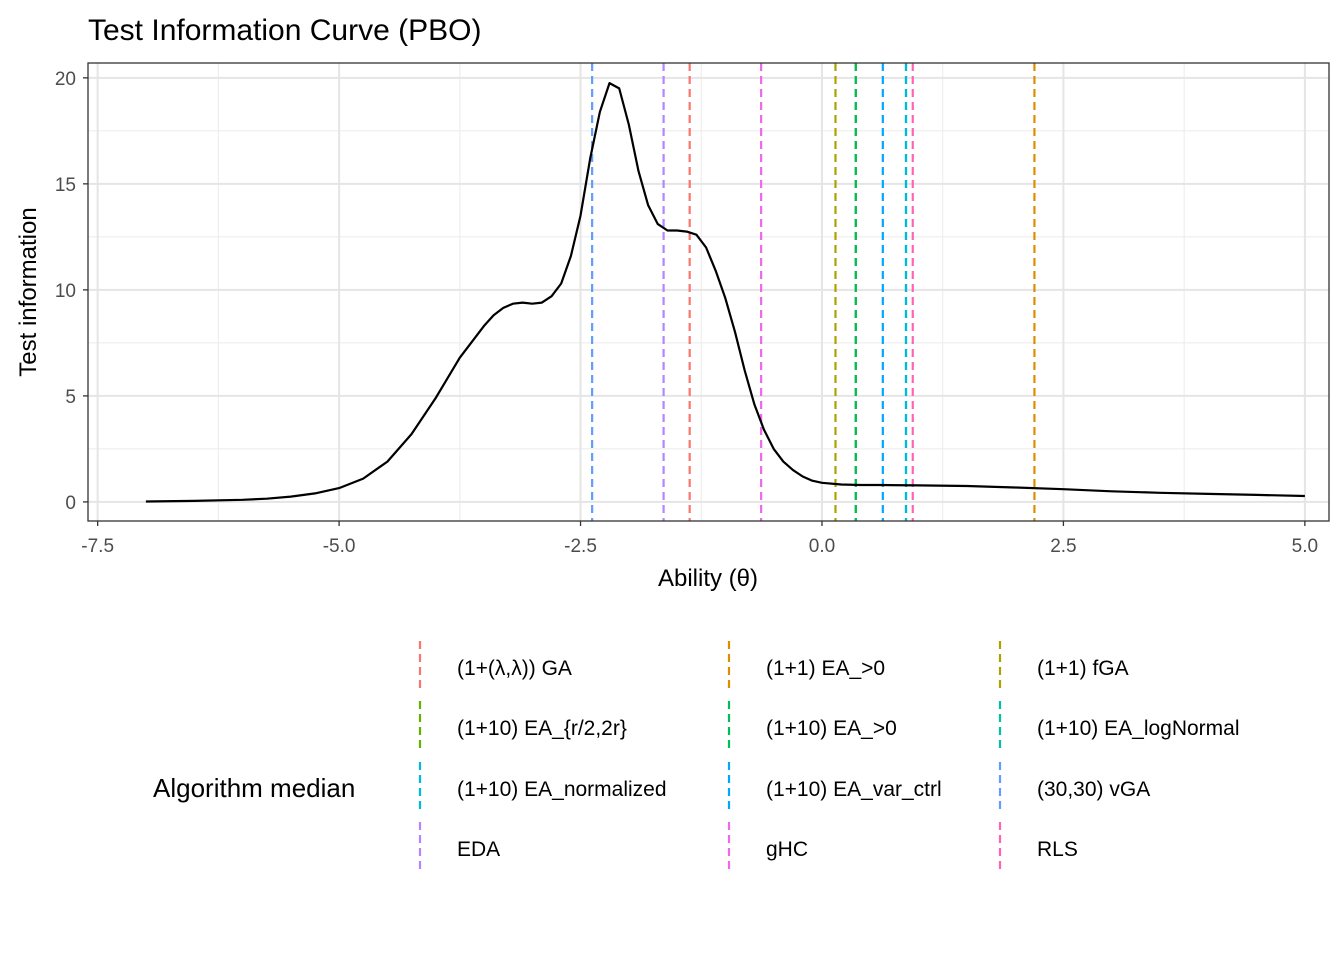  I want to click on legend-item: (1+10) EA_normalized, so click(542, 788).